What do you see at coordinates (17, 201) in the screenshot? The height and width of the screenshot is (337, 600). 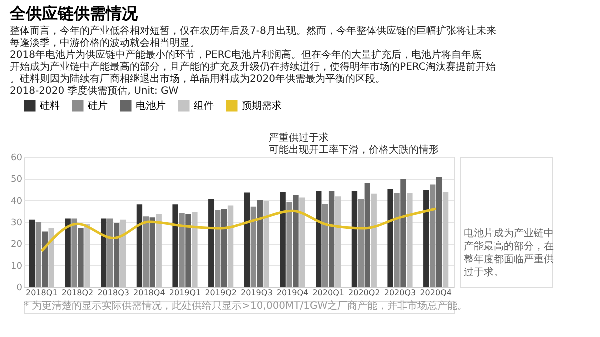 I see `y-tick-label: 40` at bounding box center [17, 201].